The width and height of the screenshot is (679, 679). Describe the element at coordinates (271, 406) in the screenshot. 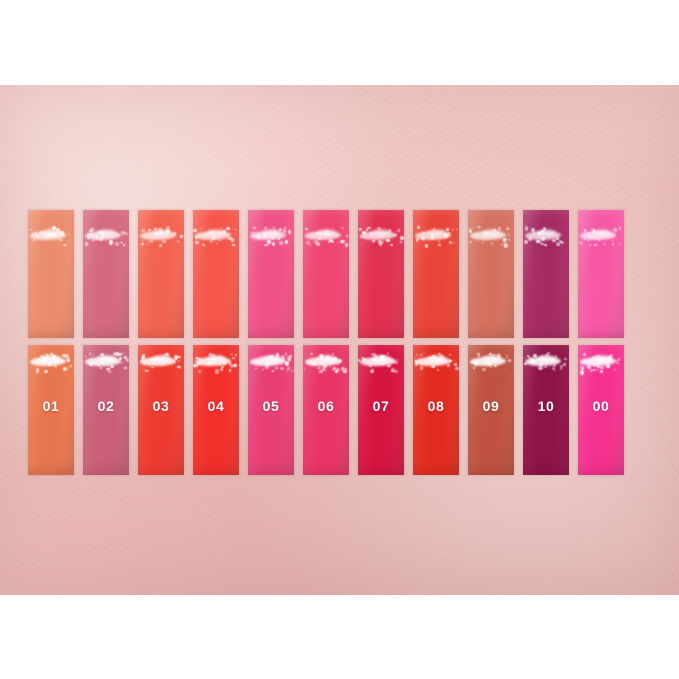

I see `shade-number-label-05: 05` at that location.